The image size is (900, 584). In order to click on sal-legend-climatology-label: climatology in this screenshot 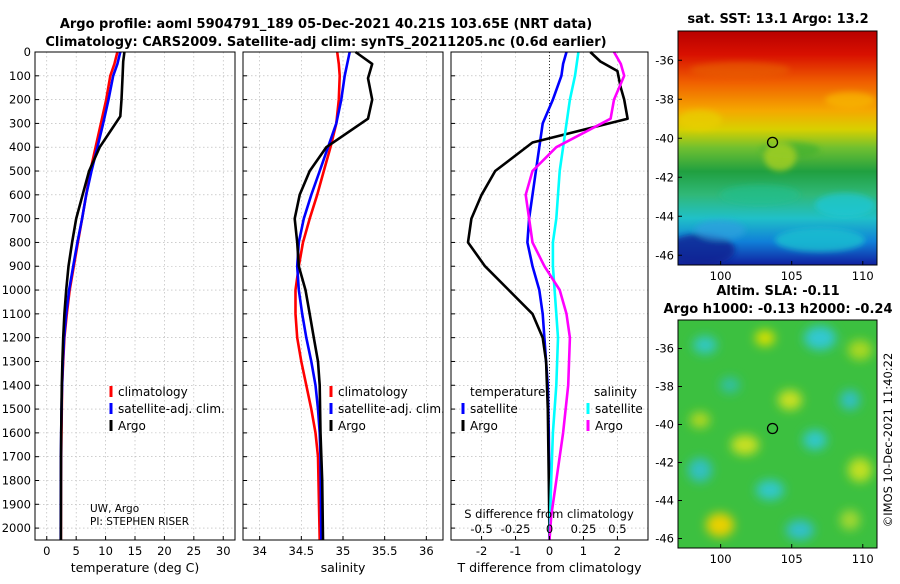, I will do `click(373, 392)`.